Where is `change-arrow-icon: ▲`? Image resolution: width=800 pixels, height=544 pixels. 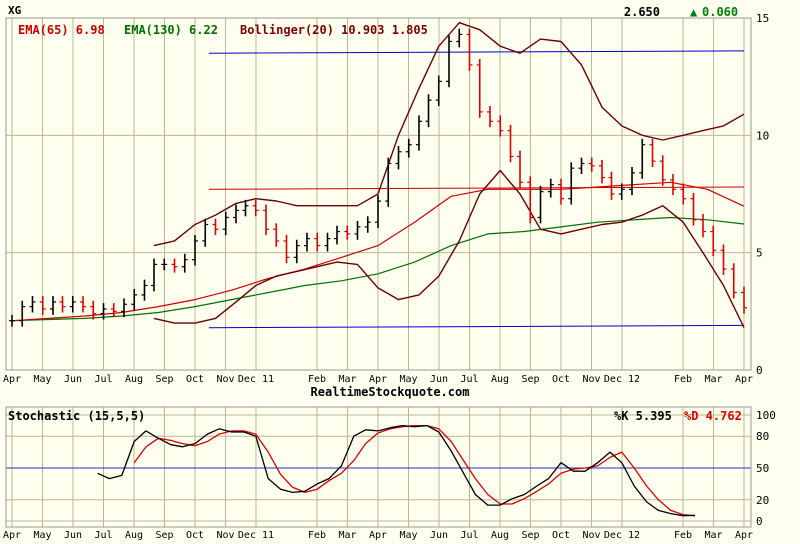 change-arrow-icon: ▲ is located at coordinates (694, 12).